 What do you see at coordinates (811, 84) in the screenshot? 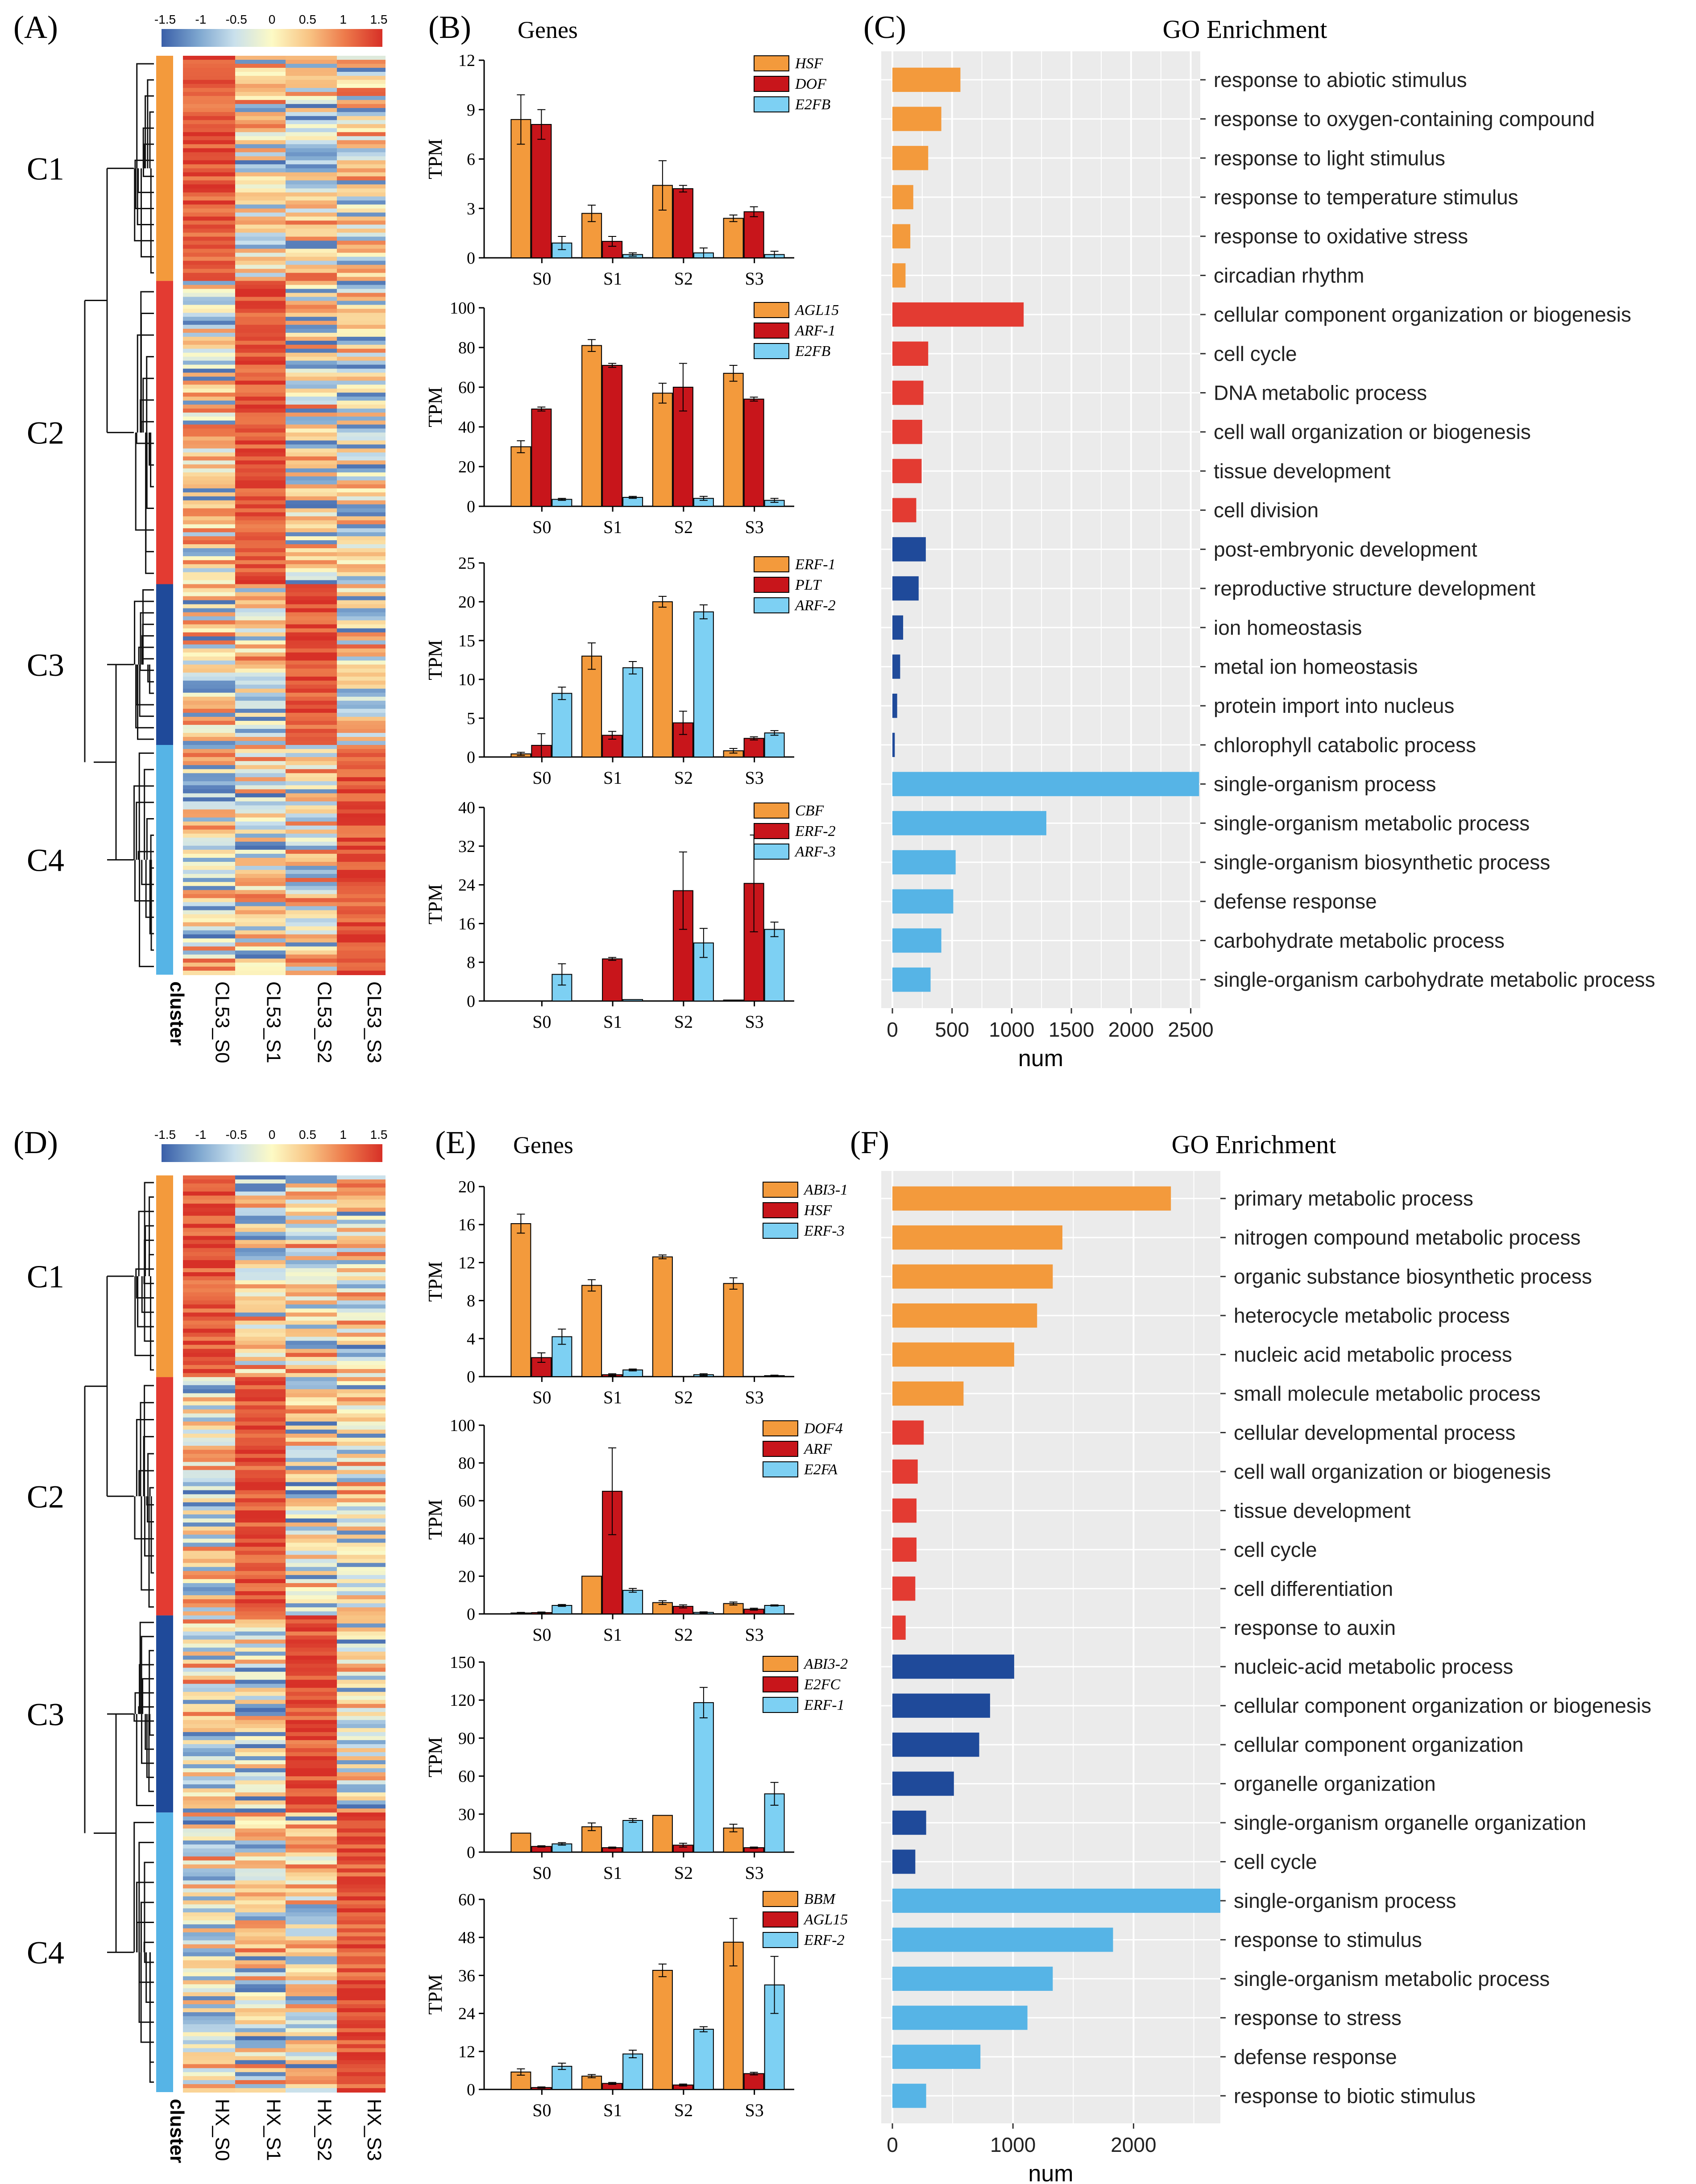
I see `legend-label: DOF` at bounding box center [811, 84].